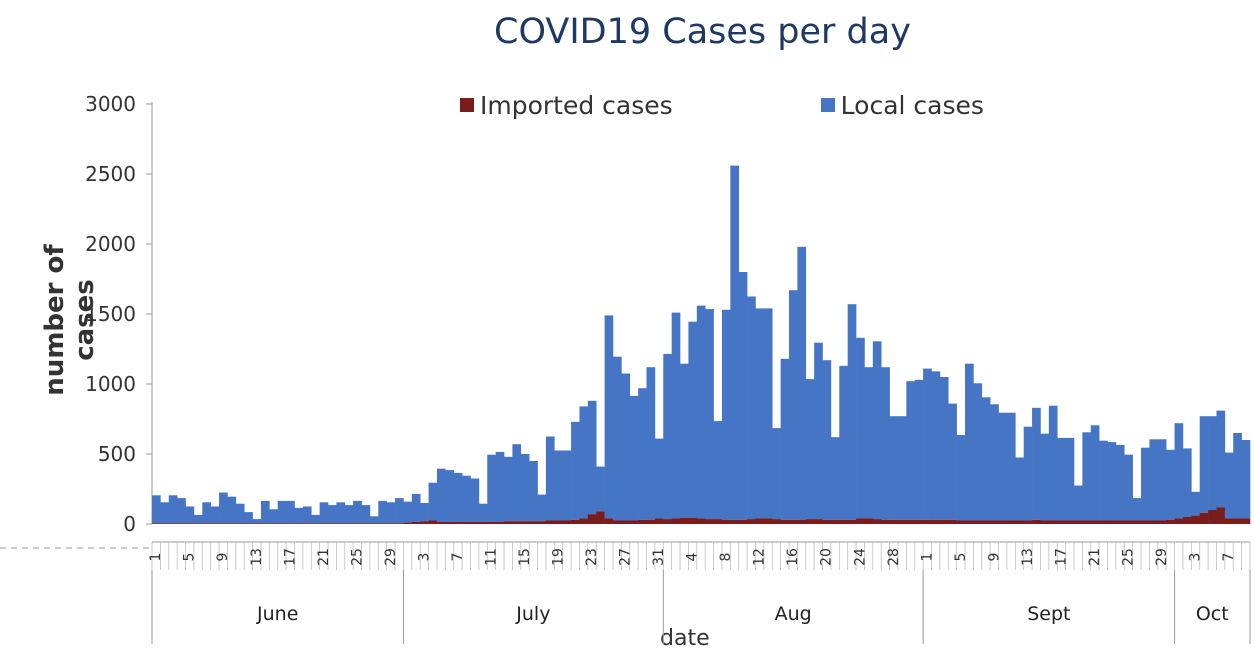 The image size is (1255, 651). What do you see at coordinates (190, 557) in the screenshot?
I see `x-day-label: 5` at bounding box center [190, 557].